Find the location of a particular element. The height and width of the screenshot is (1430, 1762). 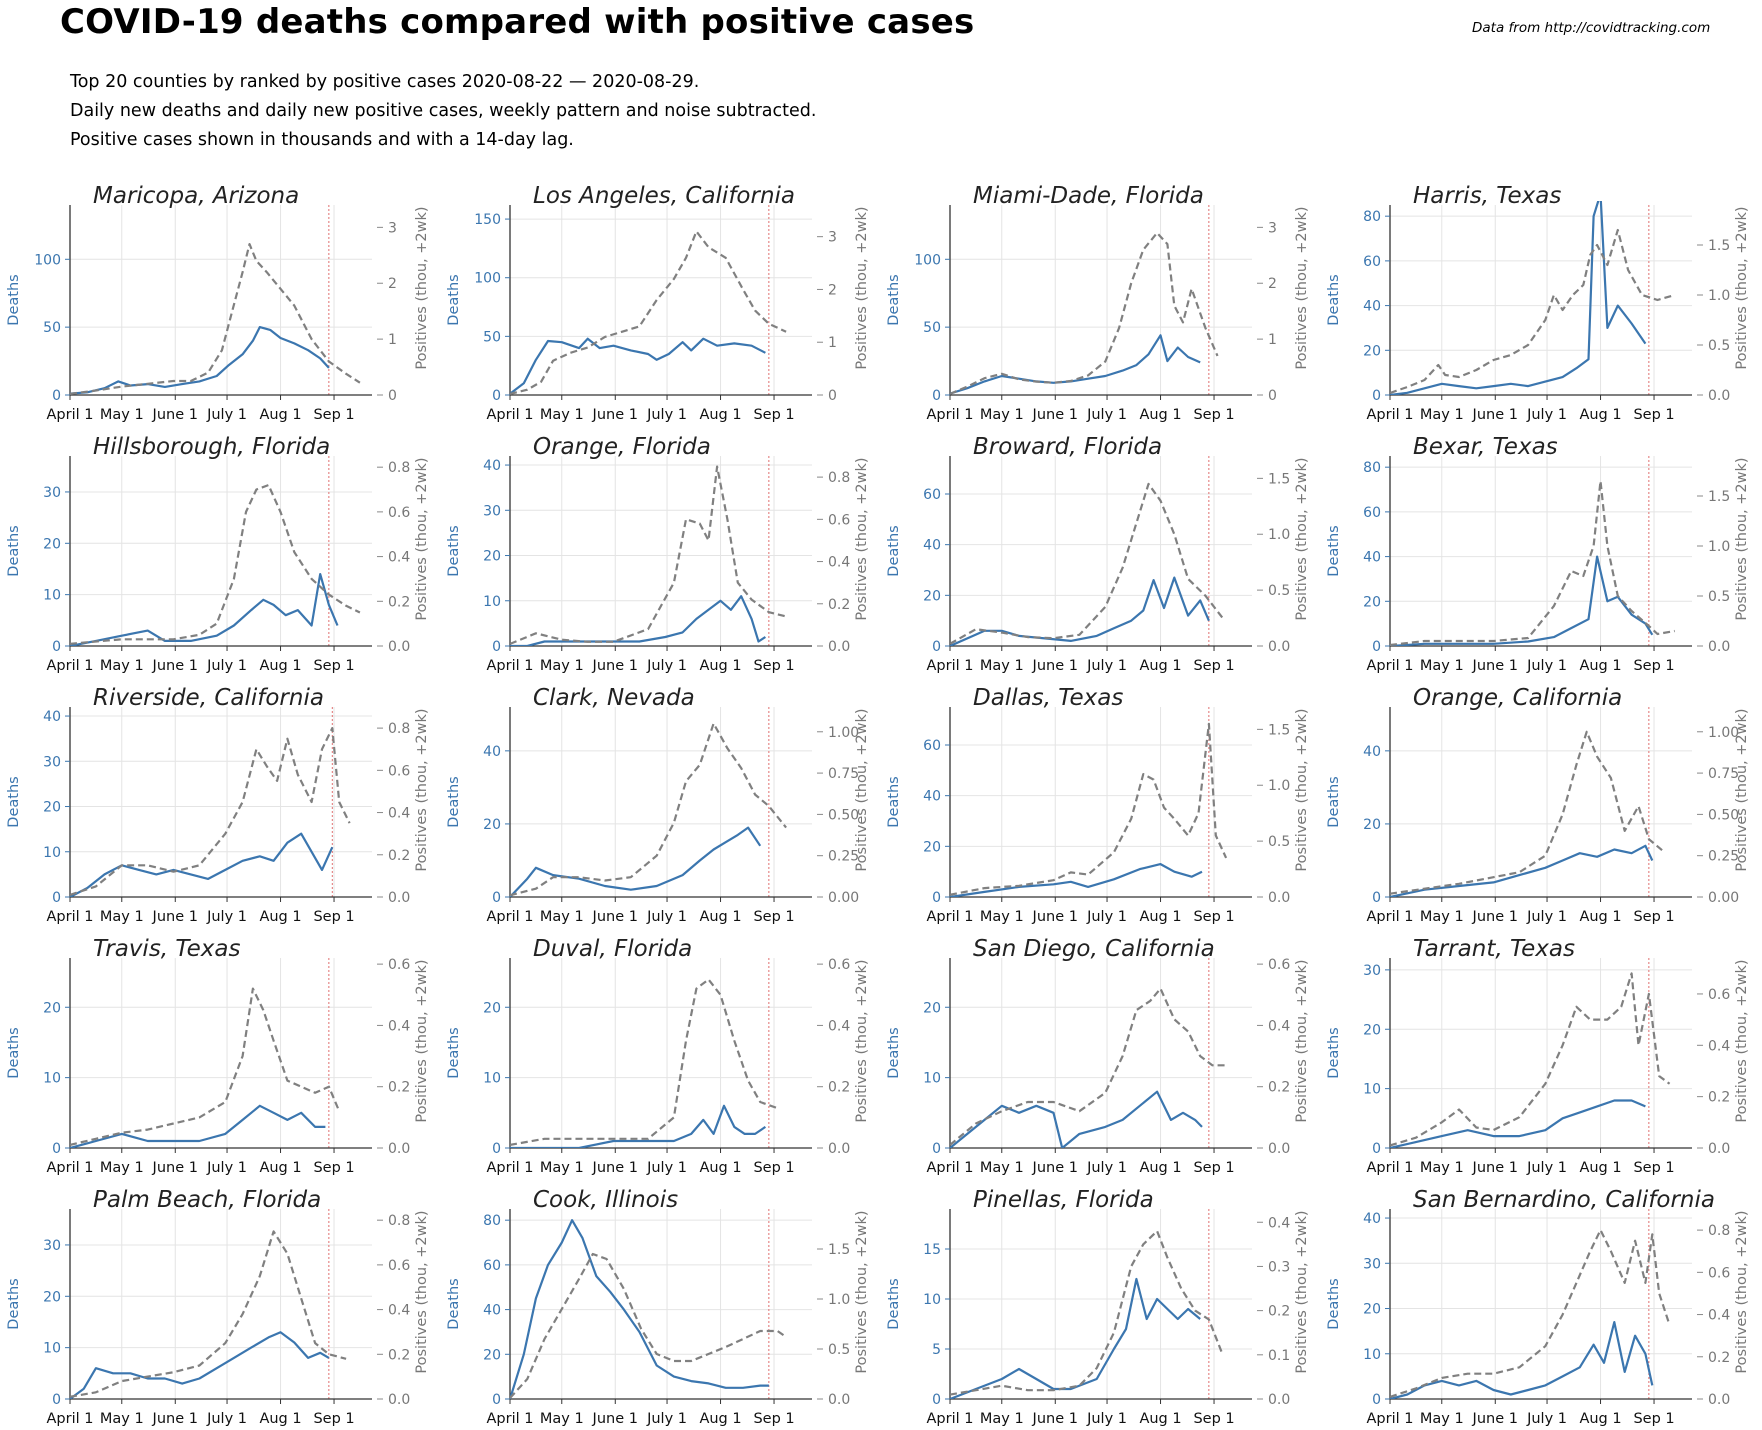

y2-tick-label: 0.3 is located at coordinates (1279, 1267).